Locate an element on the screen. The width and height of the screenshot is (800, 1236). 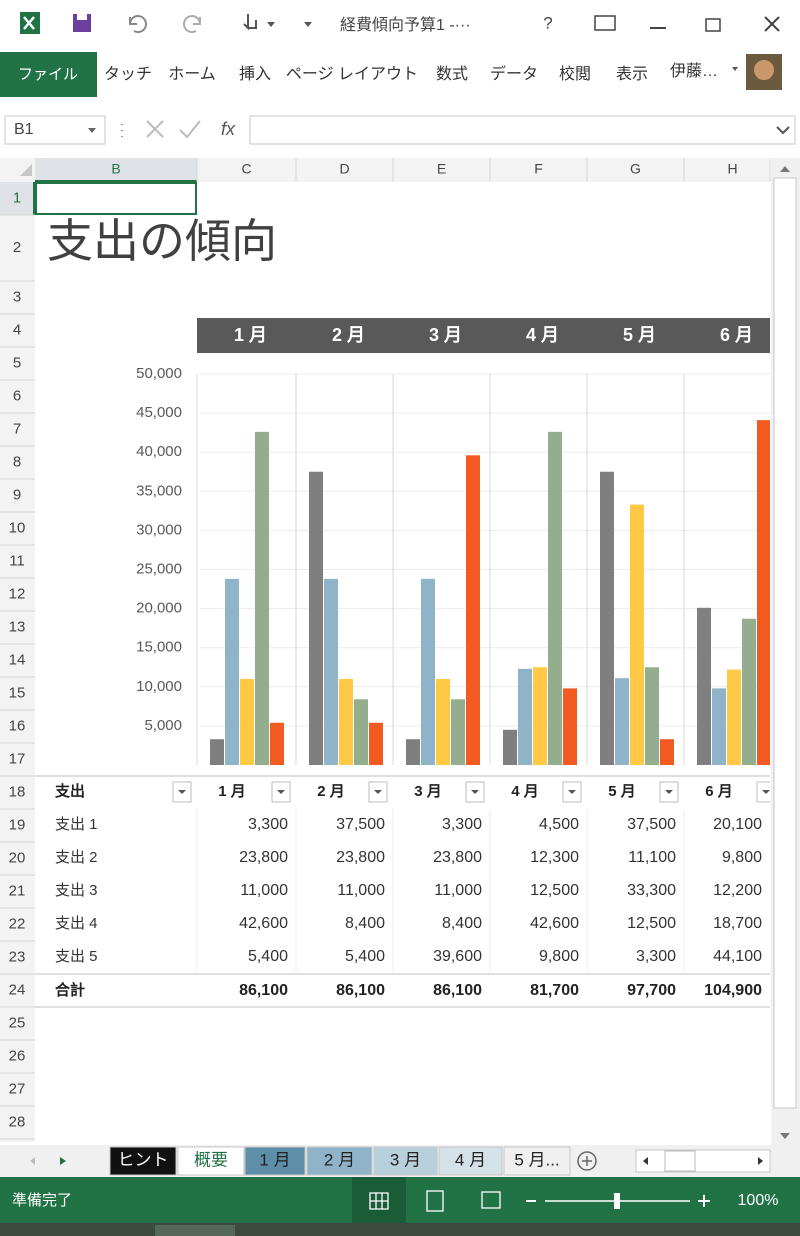
taskbar-item is located at coordinates (195, 1230).